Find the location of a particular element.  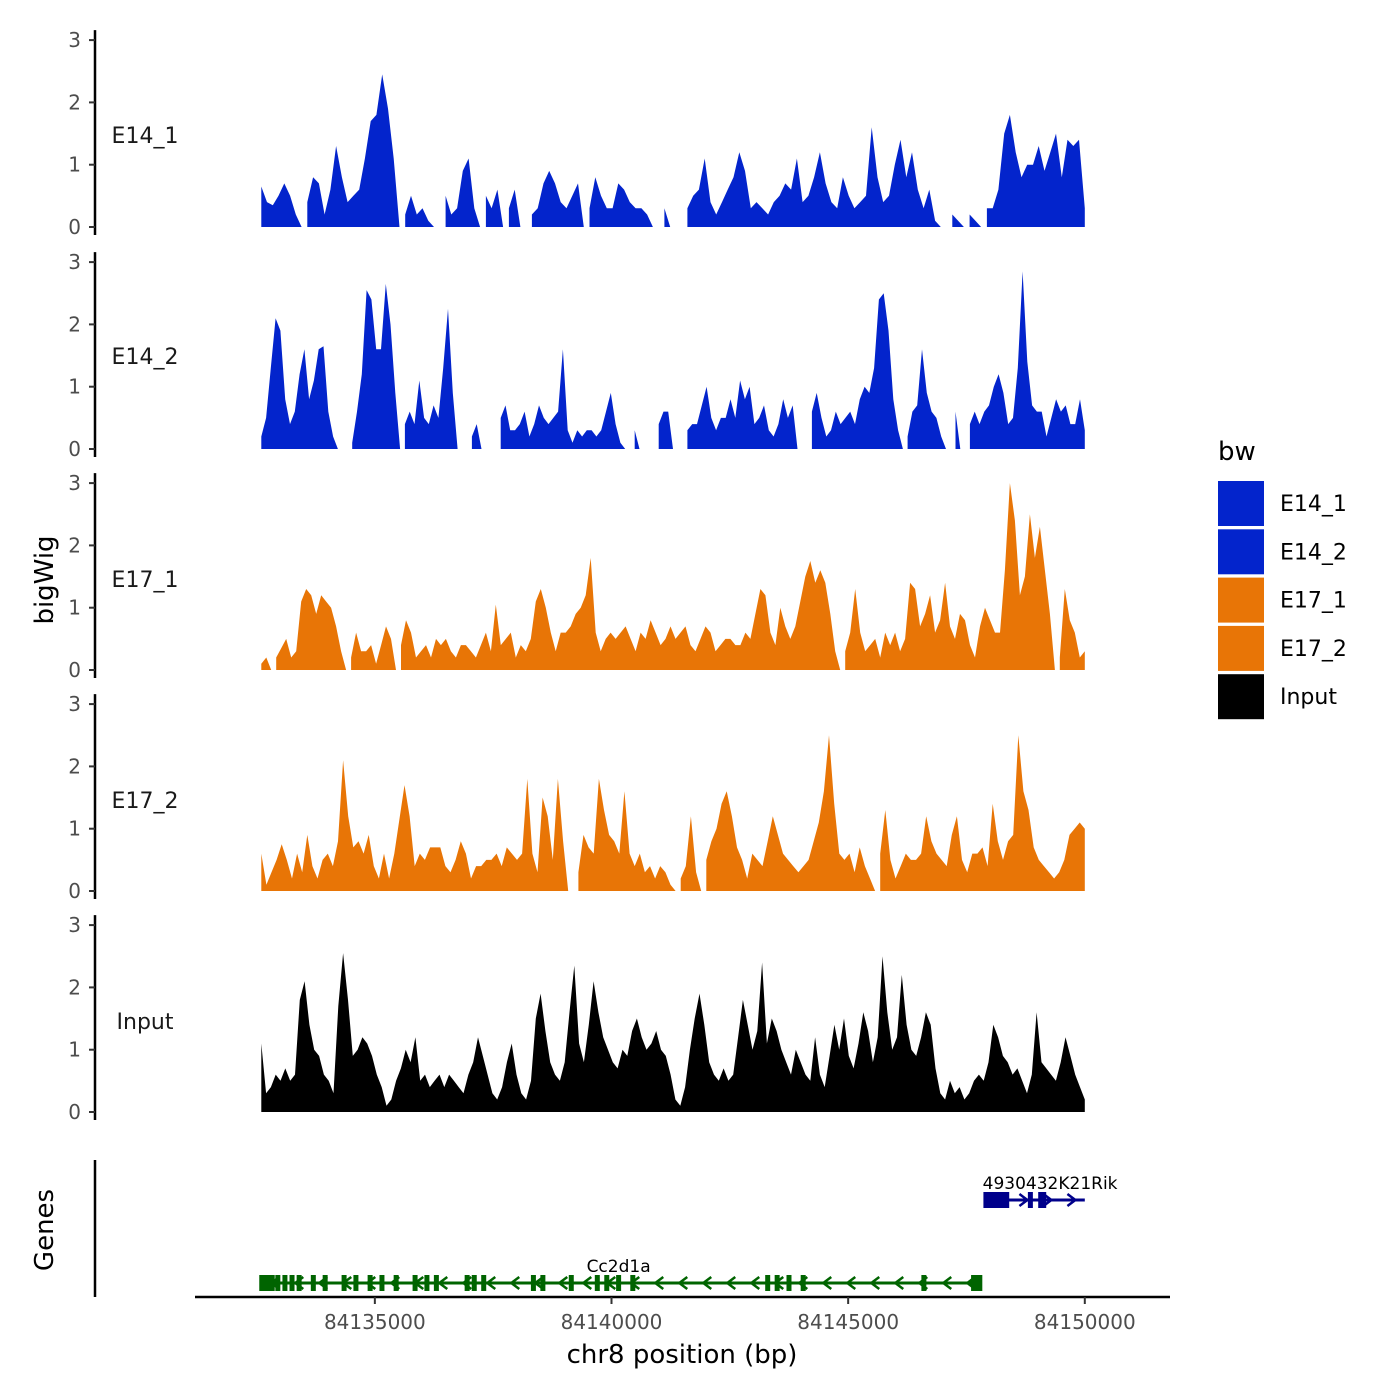

track-e14_2: 0 1 2 3 E14_2 is located at coordinates (576, 355).